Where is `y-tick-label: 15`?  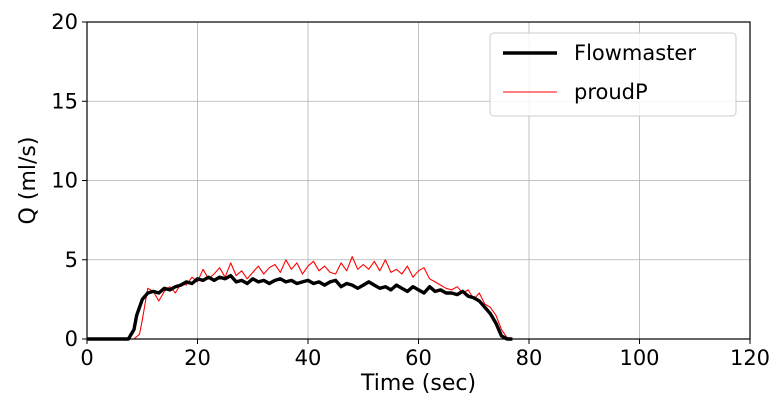 y-tick-label: 15 is located at coordinates (64, 101).